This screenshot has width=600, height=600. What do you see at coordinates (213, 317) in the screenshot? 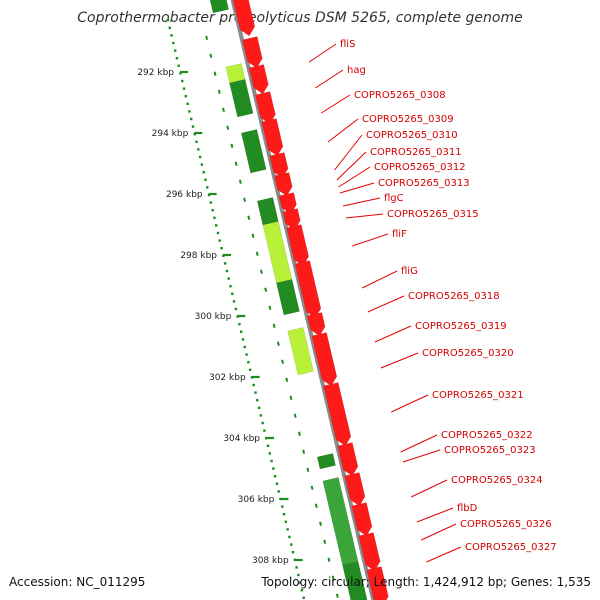
I see `kbp-tick-label: 300 kbp` at bounding box center [213, 317].